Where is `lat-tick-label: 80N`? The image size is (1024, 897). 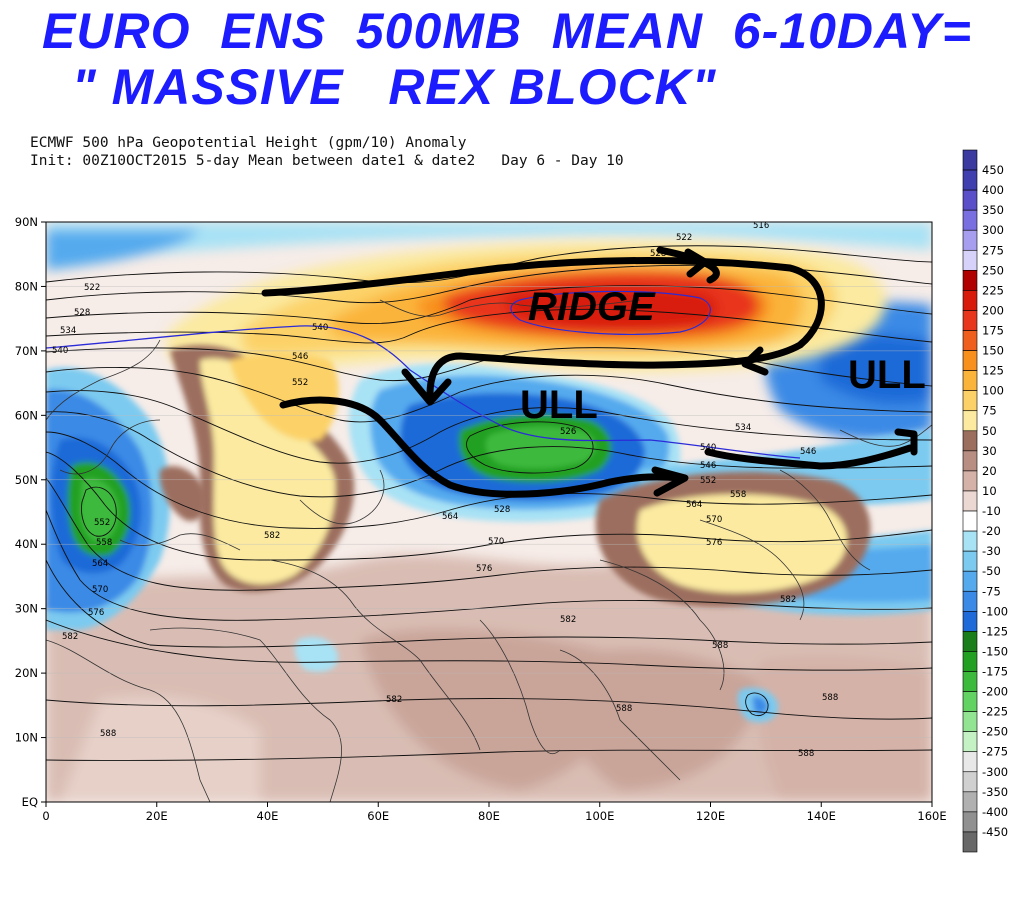
lat-tick-label: 80N is located at coordinates (26, 286).